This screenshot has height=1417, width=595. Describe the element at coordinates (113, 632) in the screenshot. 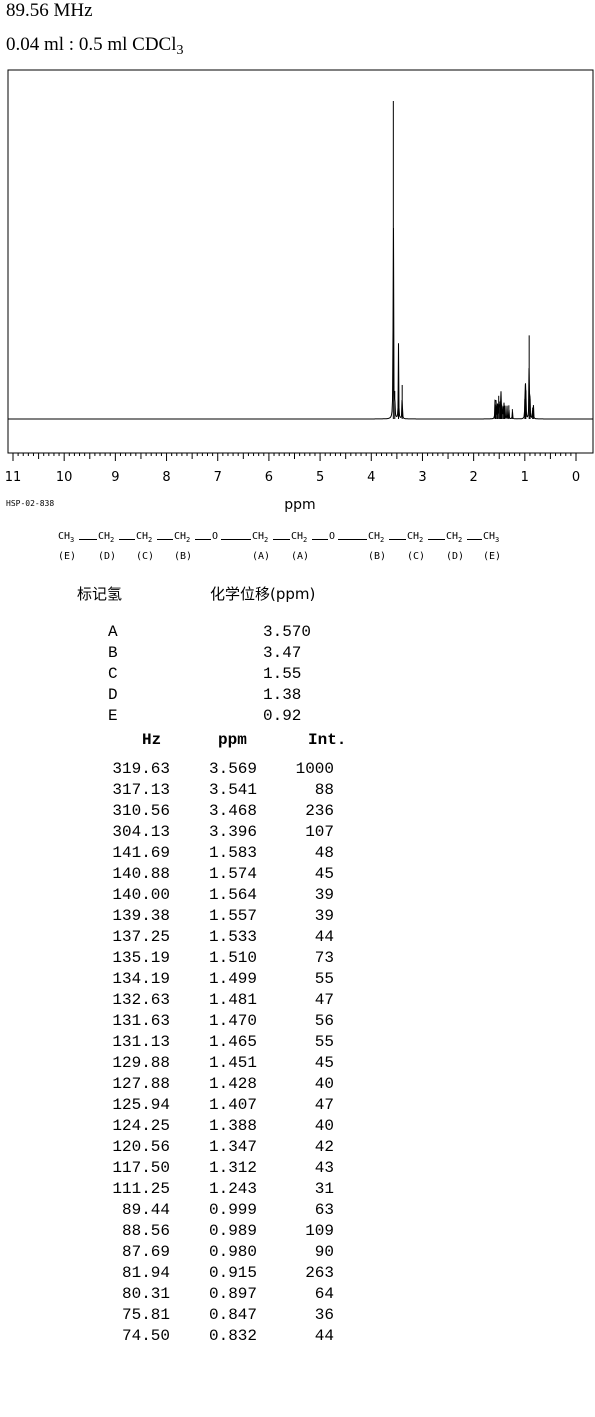

I see `assignment-proton: A` at that location.